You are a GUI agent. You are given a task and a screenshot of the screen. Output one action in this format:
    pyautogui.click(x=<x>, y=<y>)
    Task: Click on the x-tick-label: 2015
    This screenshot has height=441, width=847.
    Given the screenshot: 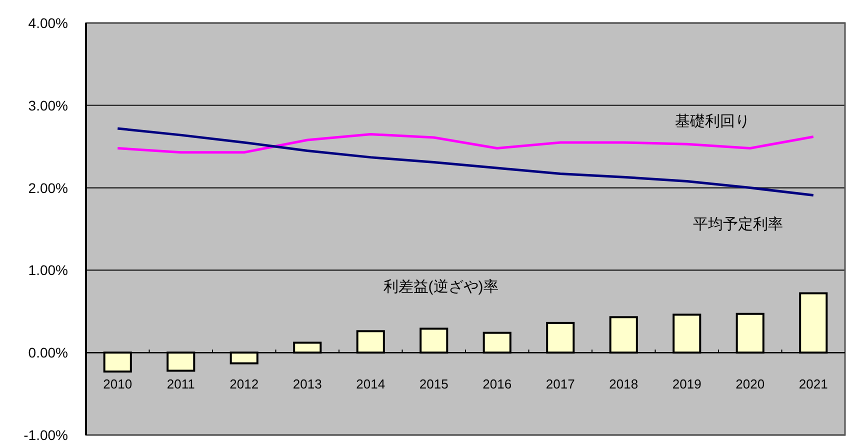 What is the action you would take?
    pyautogui.click(x=433, y=384)
    